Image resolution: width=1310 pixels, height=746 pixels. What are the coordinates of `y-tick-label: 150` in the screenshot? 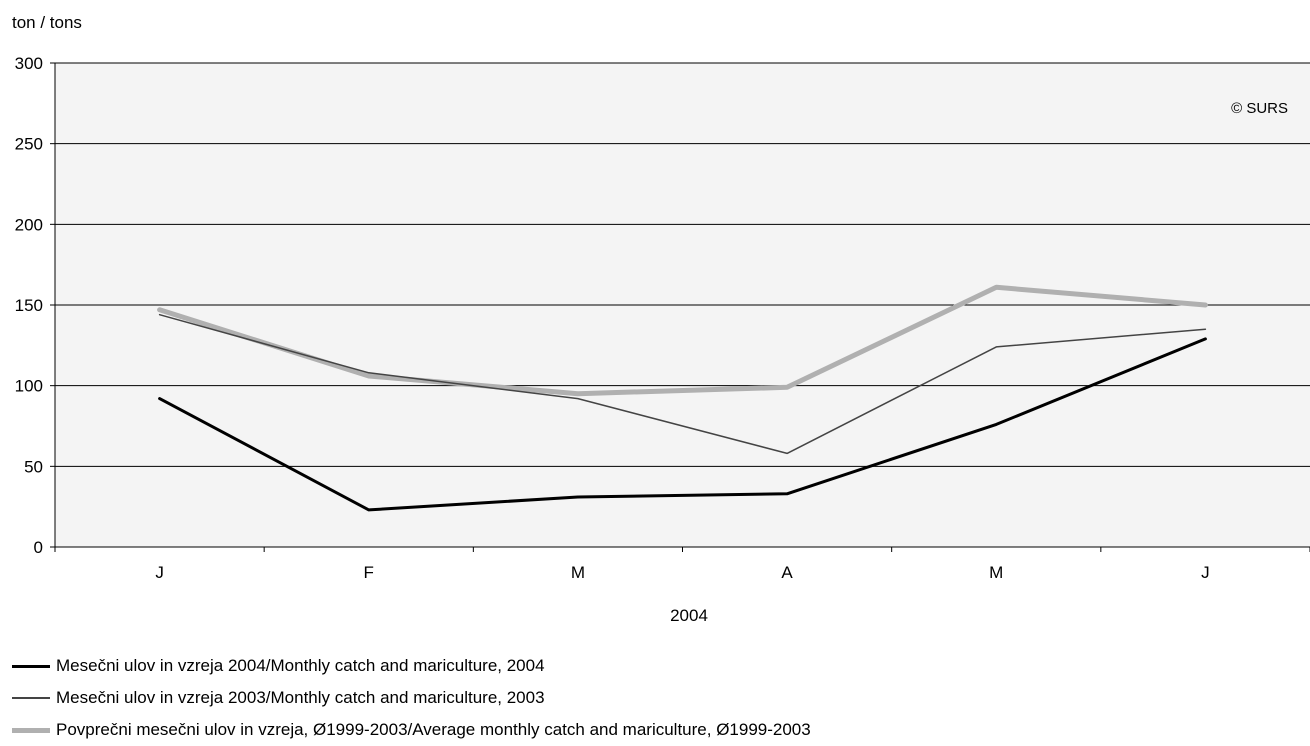 It's located at (29, 305).